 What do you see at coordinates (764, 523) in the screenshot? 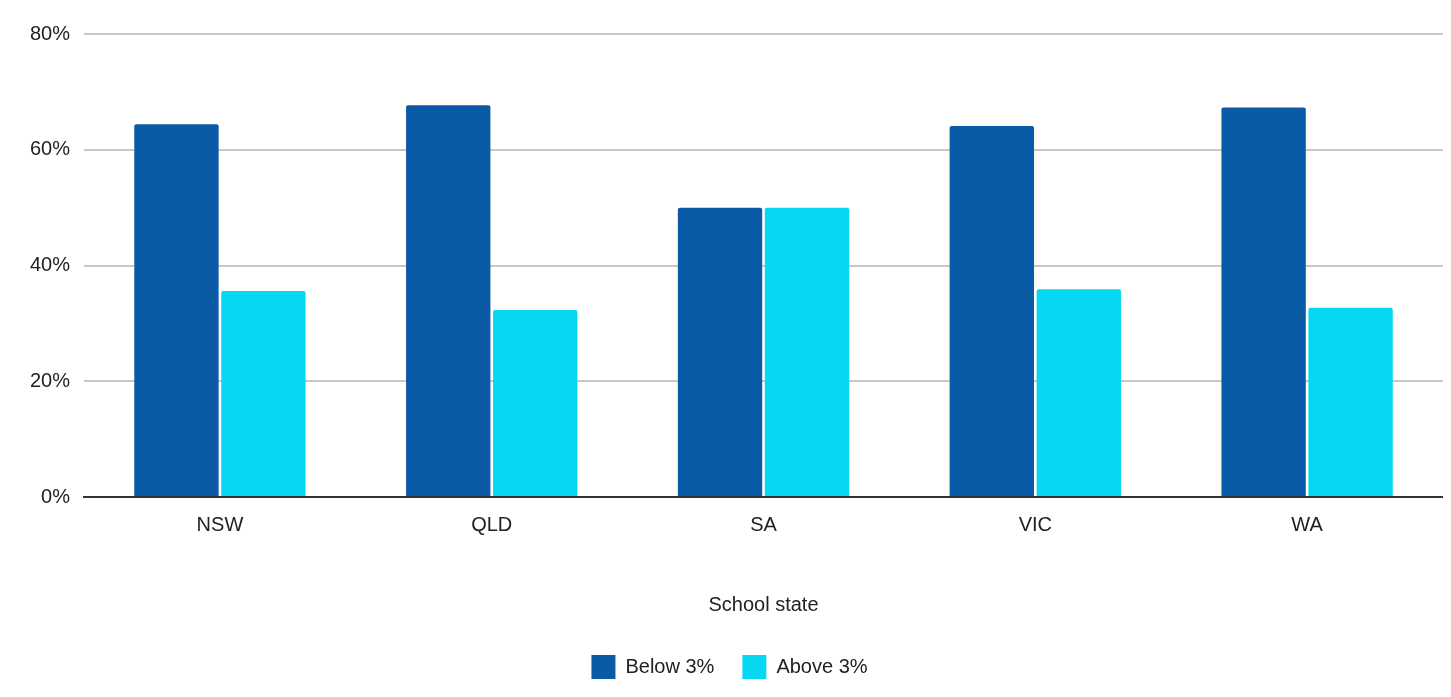
I see `x-tick-label: SA` at bounding box center [764, 523].